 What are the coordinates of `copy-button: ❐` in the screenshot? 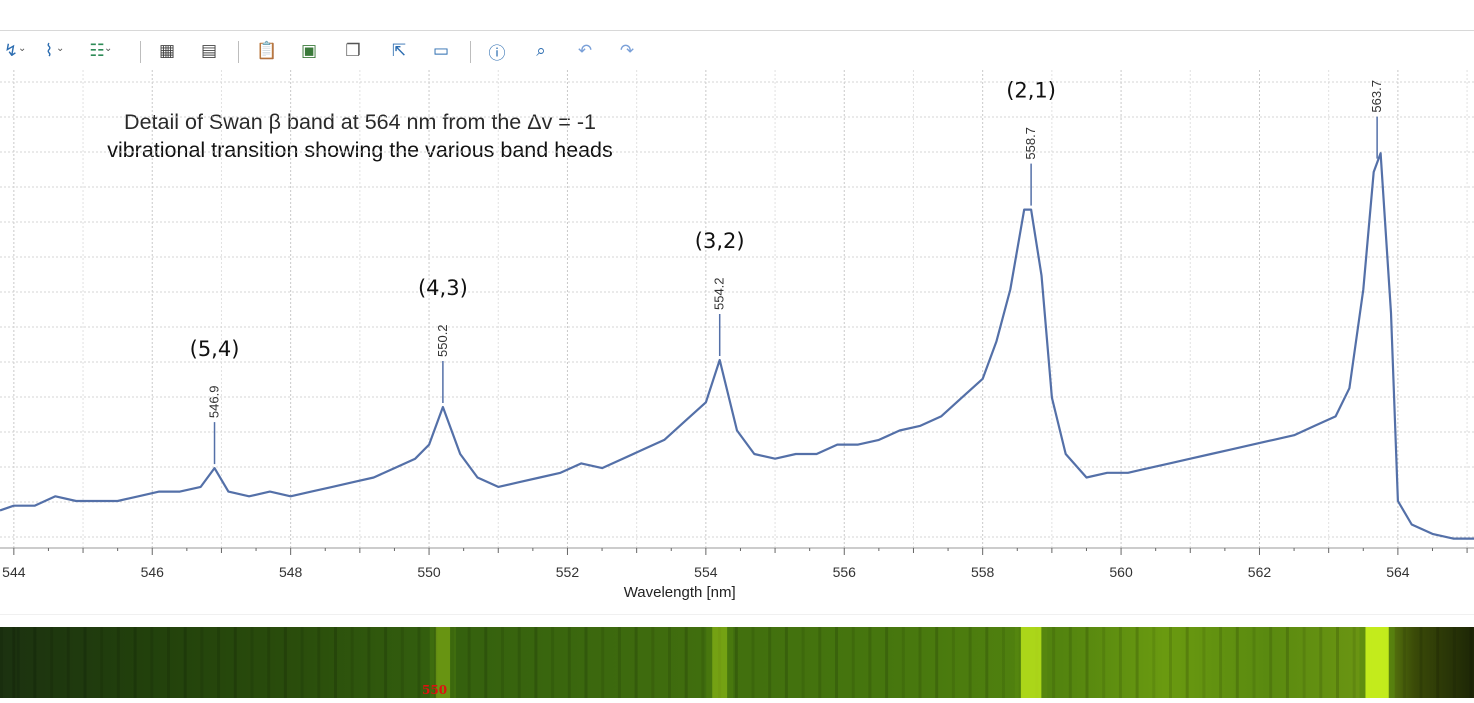 It's located at (353, 51).